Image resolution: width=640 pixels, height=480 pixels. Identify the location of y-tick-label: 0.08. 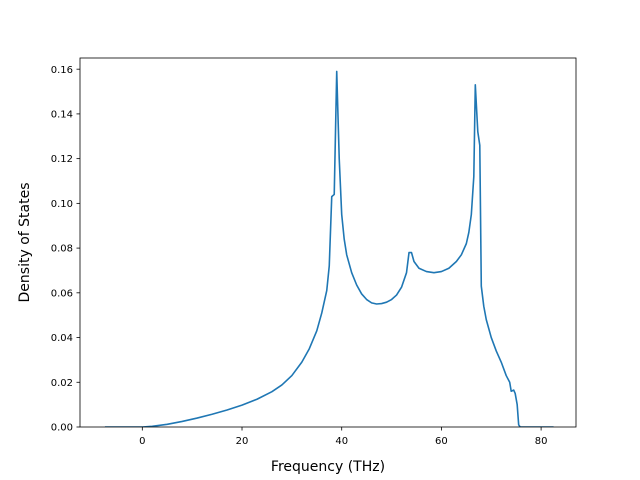
(62, 249).